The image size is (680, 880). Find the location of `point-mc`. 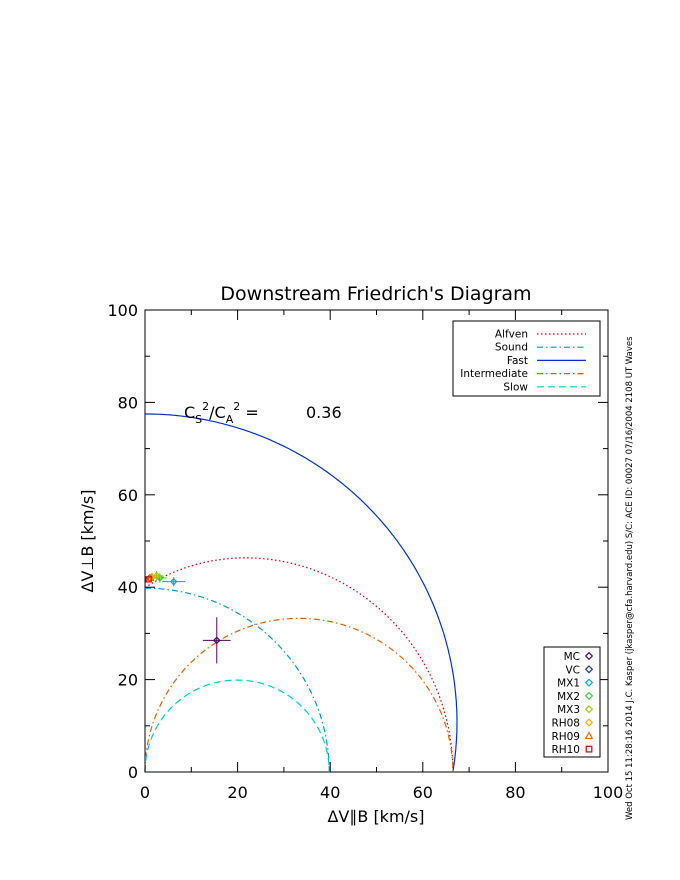

point-mc is located at coordinates (216, 640).